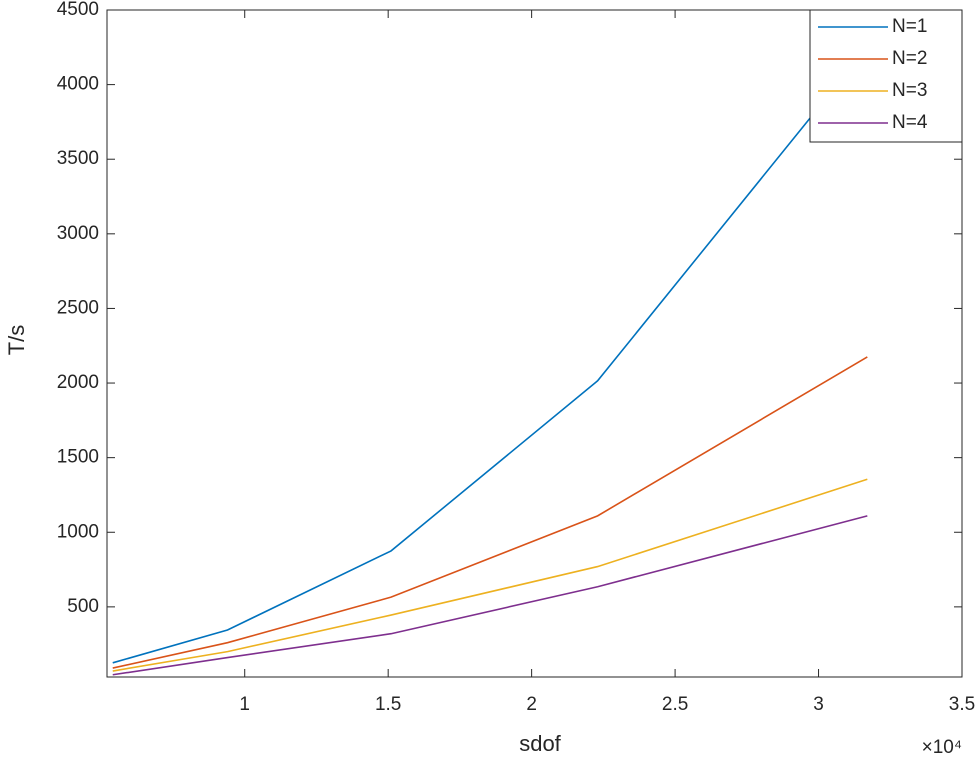  I want to click on y-tick-label: 4000, so click(78, 84).